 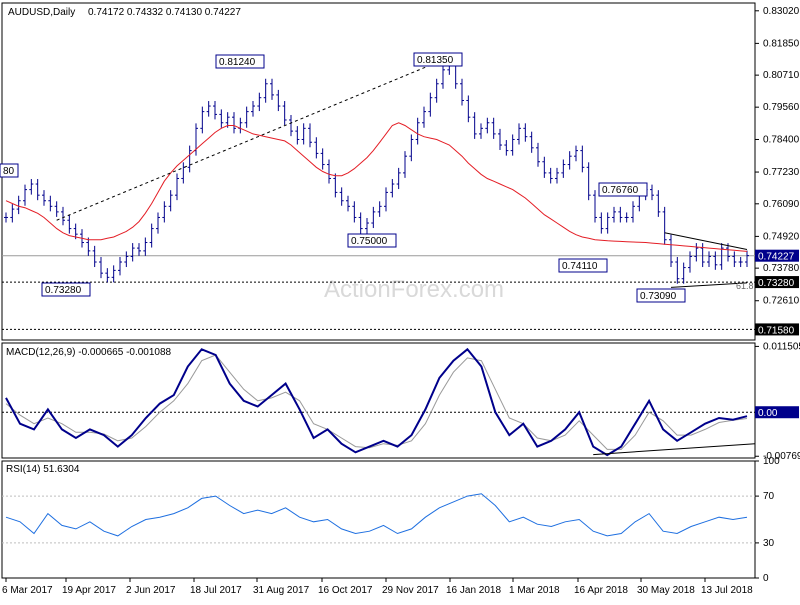 I want to click on price-tag-label: 0.73280, so click(x=776, y=283).